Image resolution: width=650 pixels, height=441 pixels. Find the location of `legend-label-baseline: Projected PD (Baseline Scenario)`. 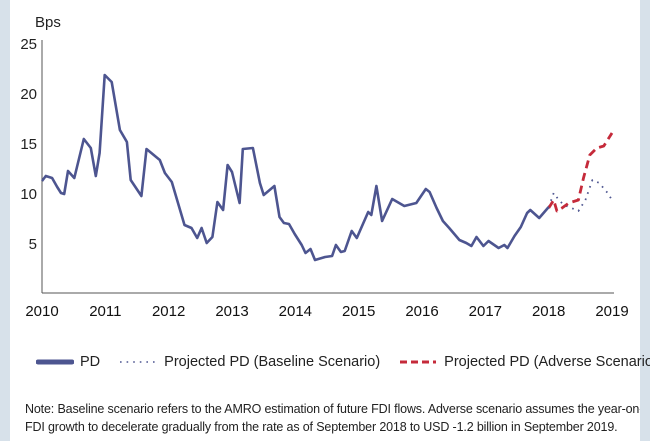

legend-label-baseline: Projected PD (Baseline Scenario) is located at coordinates (272, 362).